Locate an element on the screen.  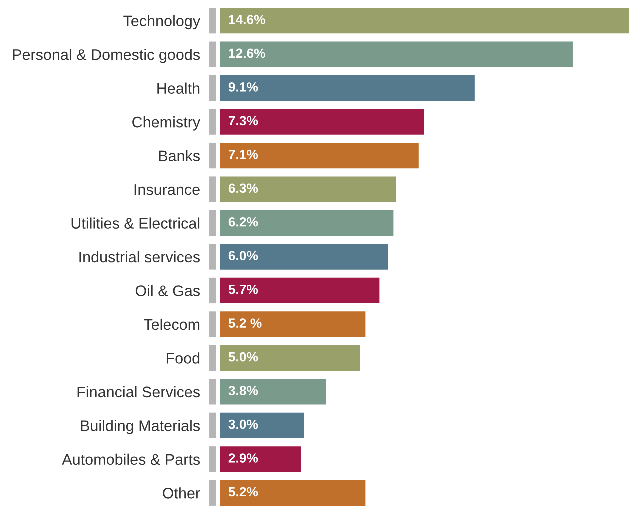
y-tick-label: Other is located at coordinates (181, 493).